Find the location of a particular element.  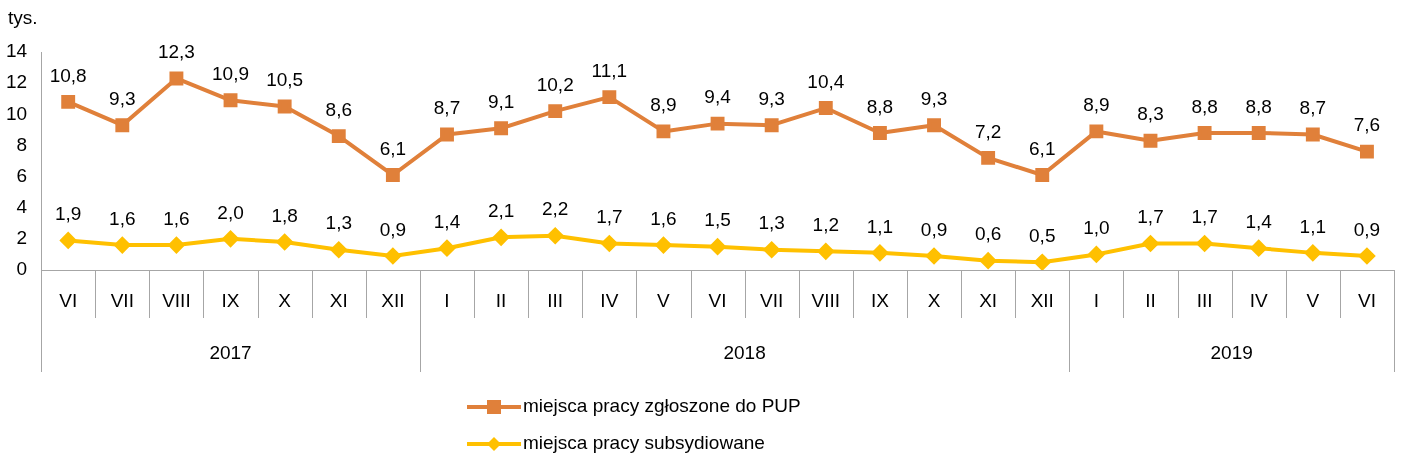

text: 2019 is located at coordinates (1231, 353).